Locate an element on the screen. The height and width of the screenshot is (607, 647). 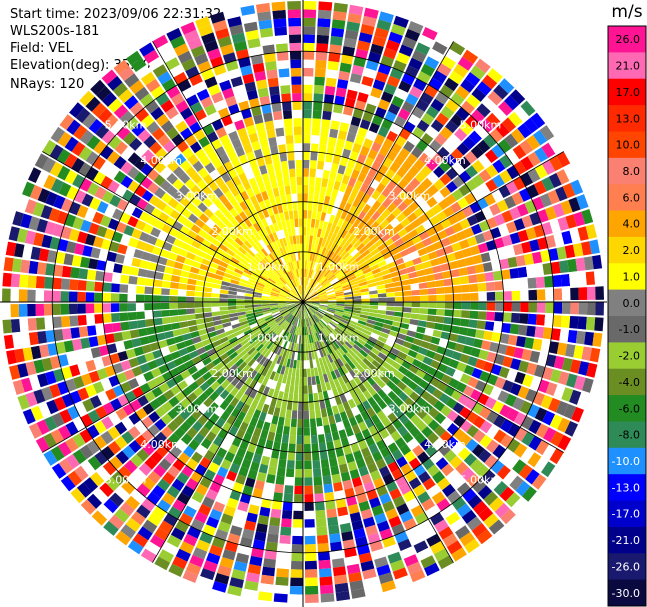
field-label: Field: VEL is located at coordinates (41, 48).